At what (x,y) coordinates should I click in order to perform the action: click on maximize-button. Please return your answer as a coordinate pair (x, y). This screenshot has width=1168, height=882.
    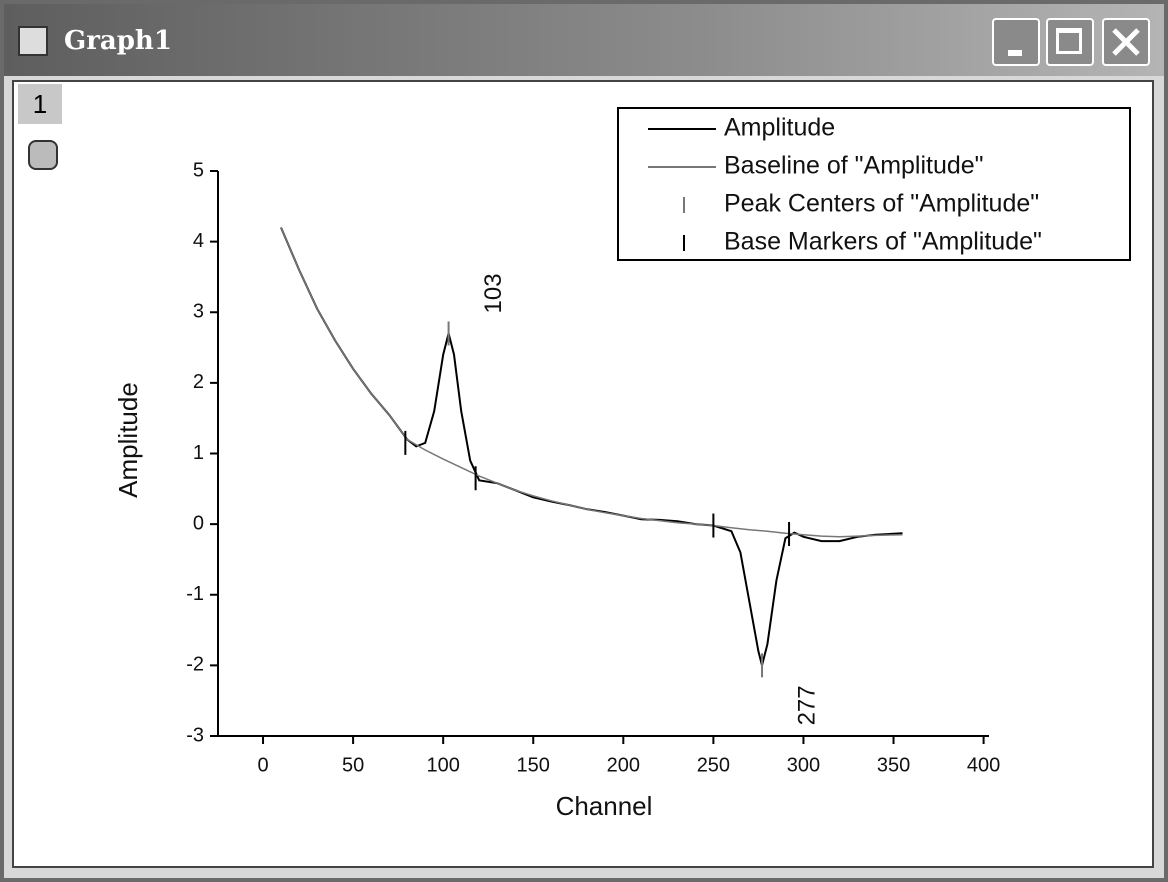
    Looking at the image, I should click on (1070, 42).